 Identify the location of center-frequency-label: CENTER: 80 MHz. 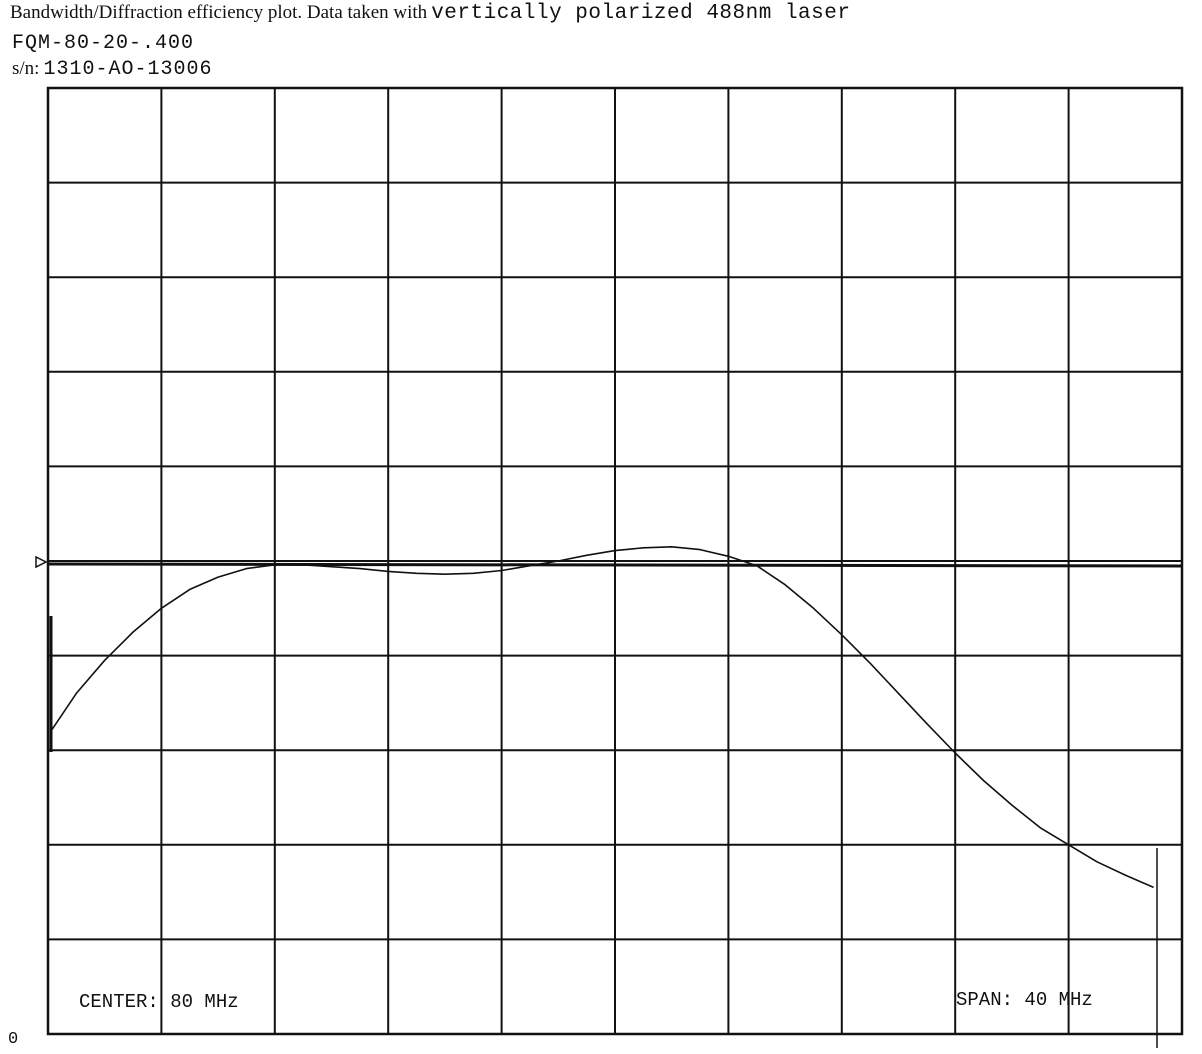
(159, 1002).